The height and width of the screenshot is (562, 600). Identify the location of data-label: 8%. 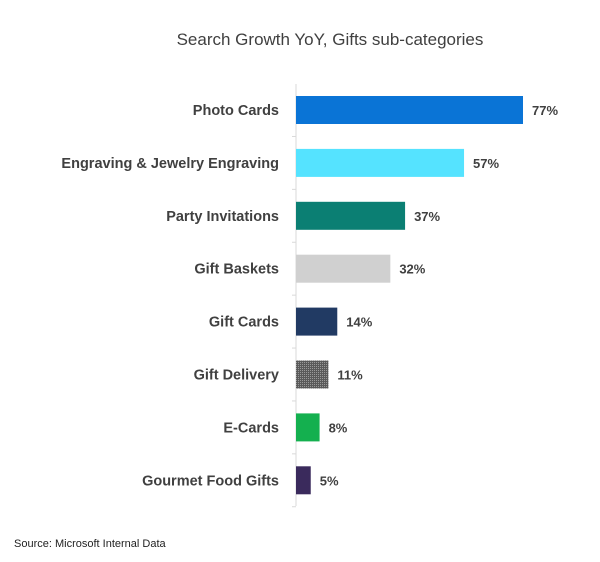
(338, 427).